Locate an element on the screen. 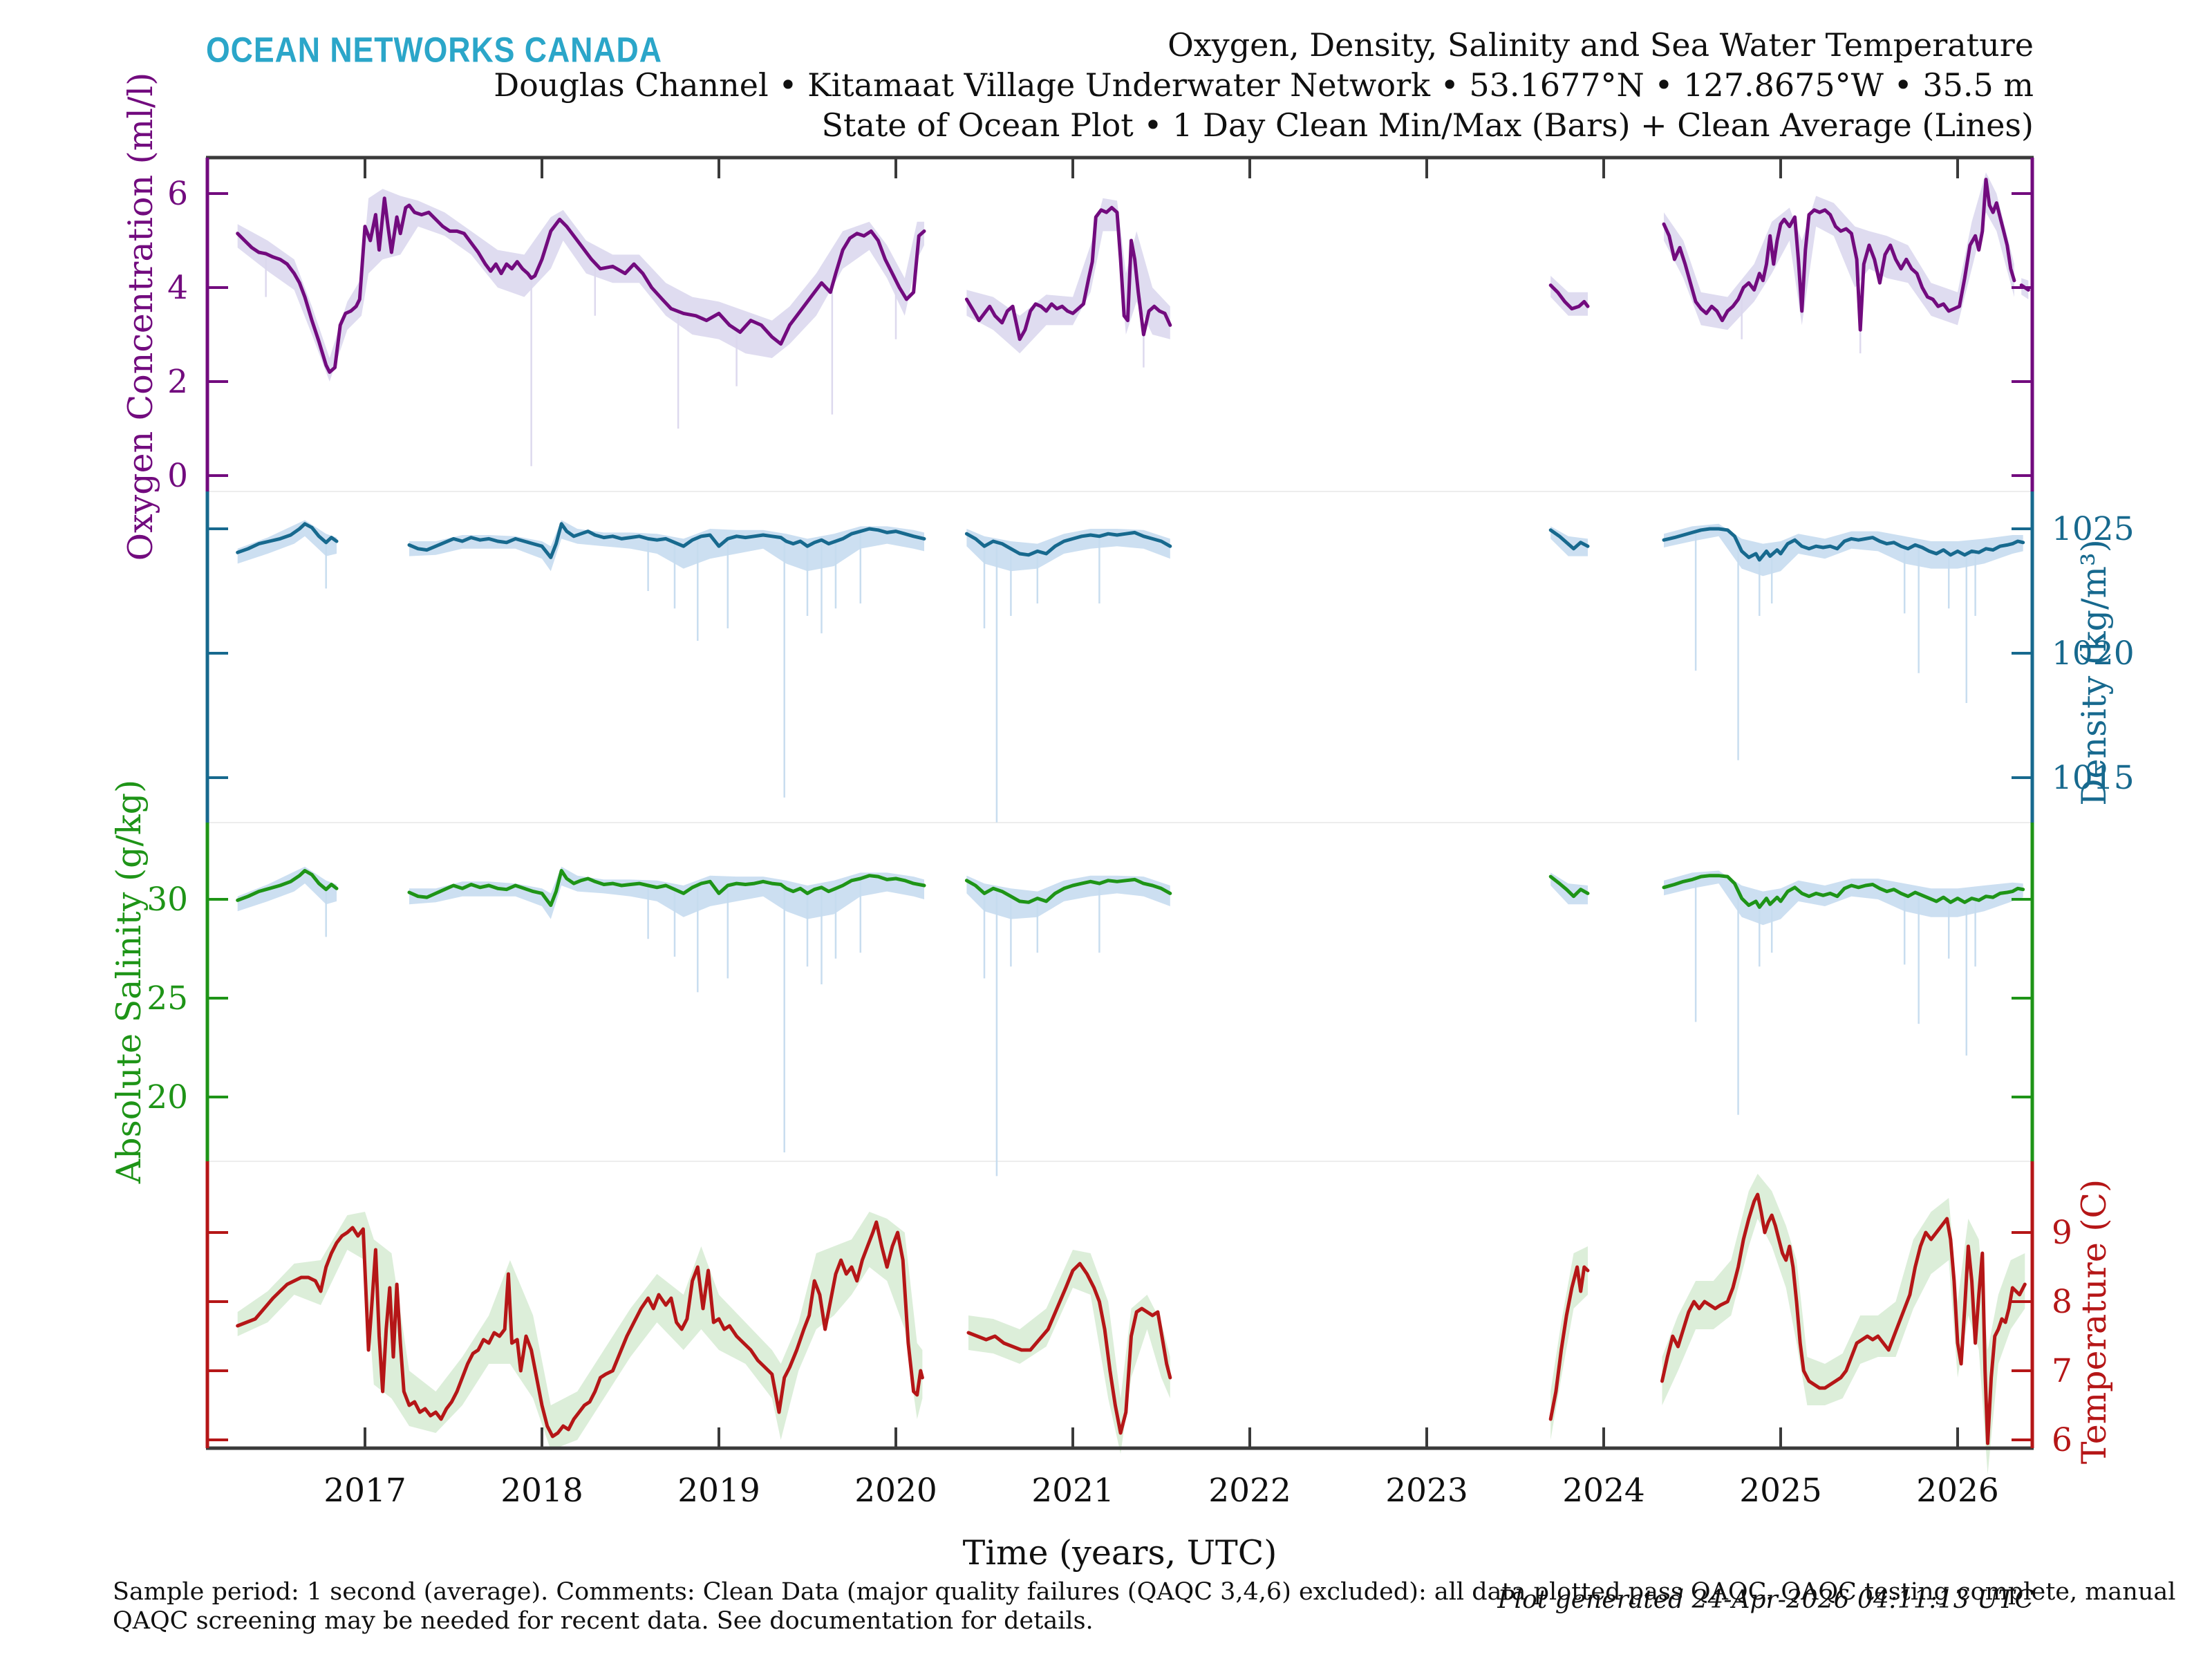 Image resolution: width=2212 pixels, height=1659 pixels. salinity-tick-label: 30 is located at coordinates (167, 900).